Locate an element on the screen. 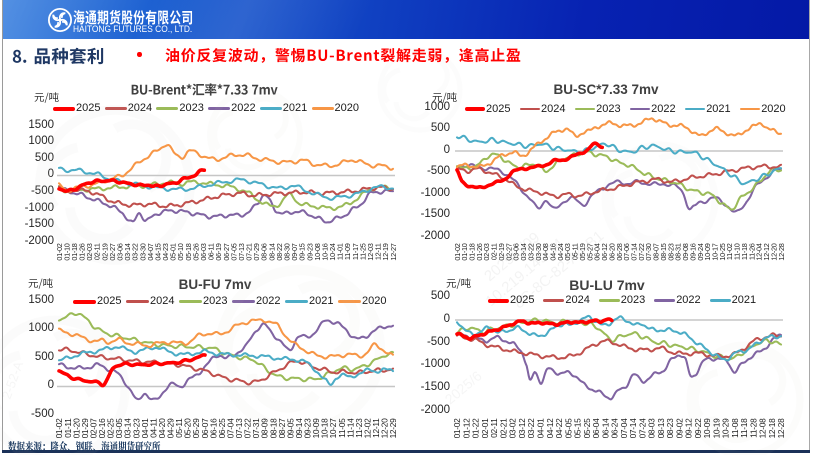 The image size is (813, 455). svg-text: 04-24 is located at coordinates (560, 251).